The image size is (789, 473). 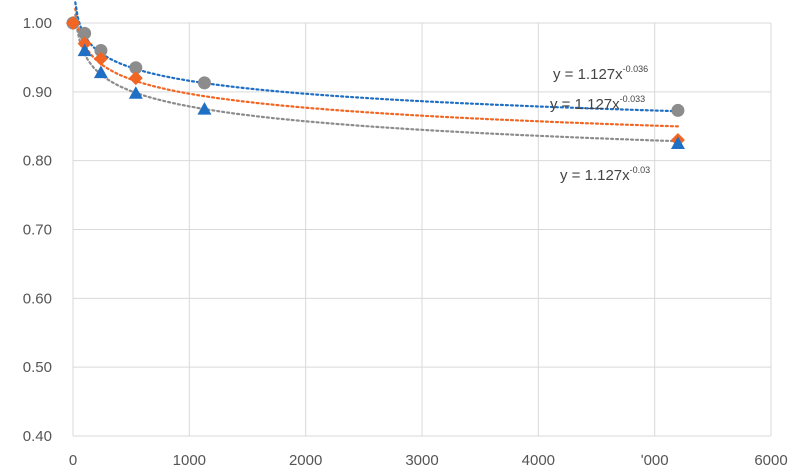 What do you see at coordinates (37, 161) in the screenshot?
I see `y-tick-label: 0.80` at bounding box center [37, 161].